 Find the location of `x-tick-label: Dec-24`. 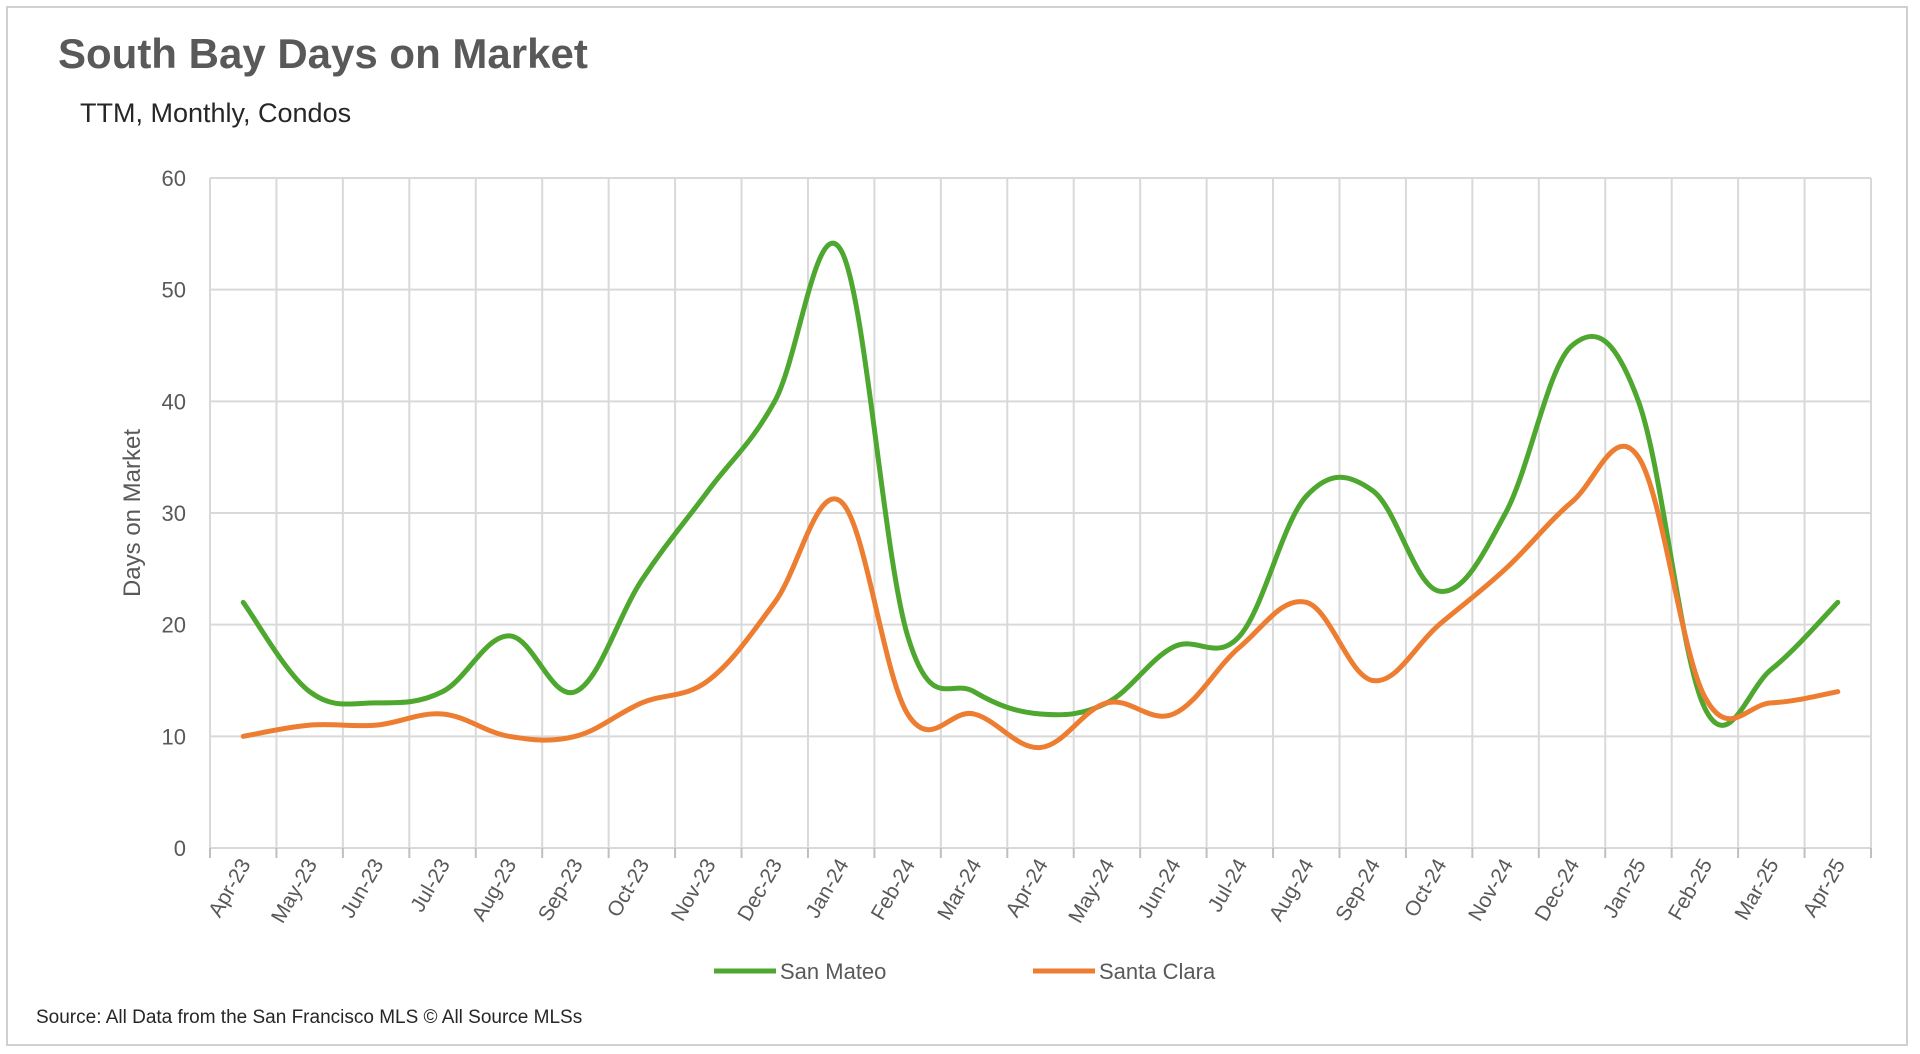

x-tick-label: Dec-24 is located at coordinates (1558, 890).